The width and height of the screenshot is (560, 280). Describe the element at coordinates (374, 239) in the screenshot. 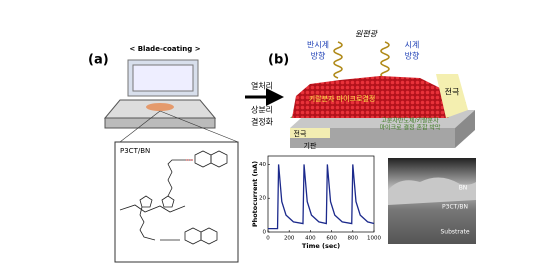

I see `x-tick-label: 1000` at that location.